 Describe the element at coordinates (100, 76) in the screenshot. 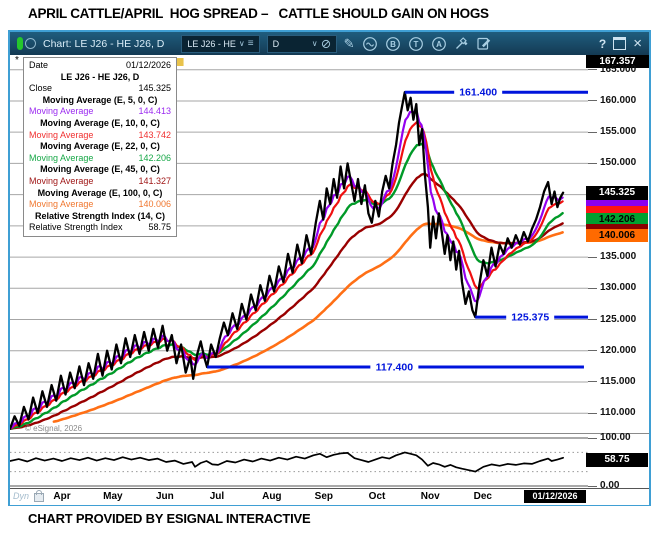

I see `tooltip-section-header: LE J26 - HE J26, D` at that location.